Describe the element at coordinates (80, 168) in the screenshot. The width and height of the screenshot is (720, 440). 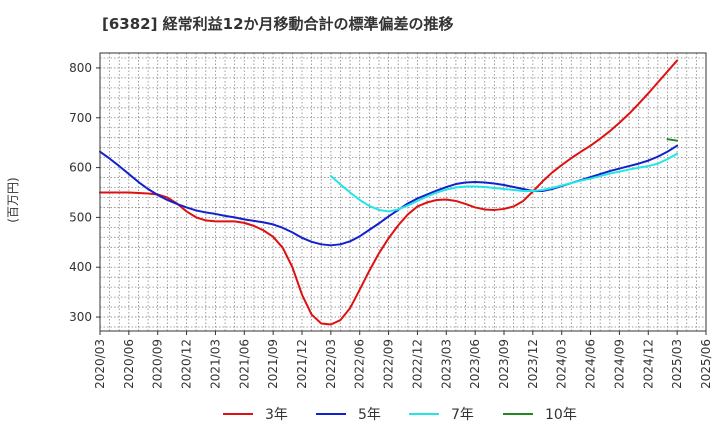
I see `y-tick-label: 600` at that location.